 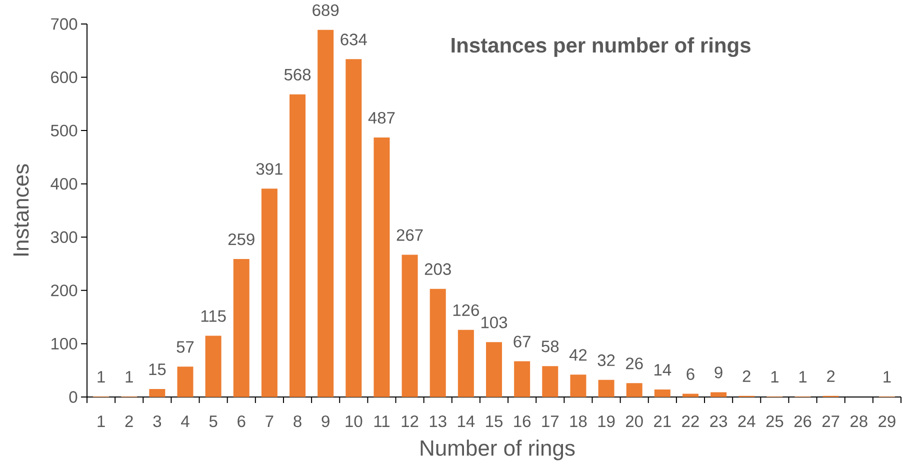 What do you see at coordinates (634, 364) in the screenshot?
I see `data-label: 26` at bounding box center [634, 364].